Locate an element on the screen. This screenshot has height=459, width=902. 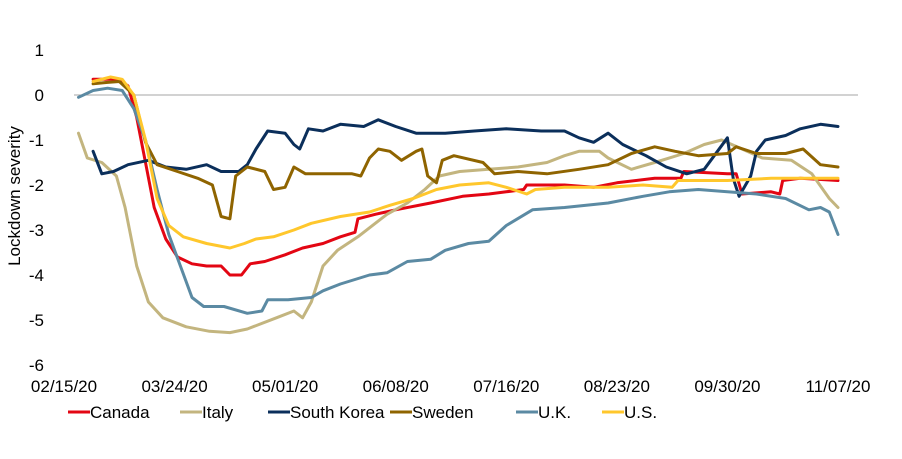
y-tick-label: -3 is located at coordinates (36, 230).